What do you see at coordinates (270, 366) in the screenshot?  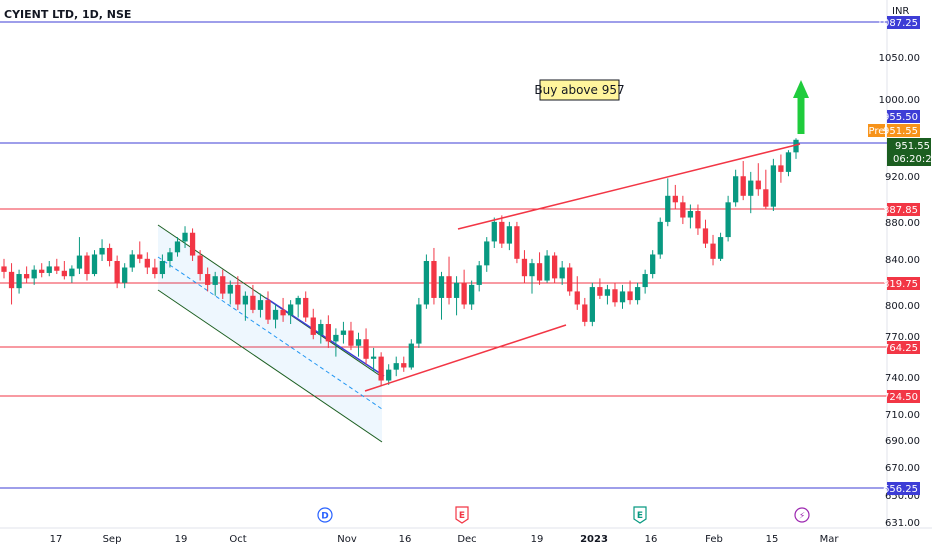 I see `channel-lower-line` at bounding box center [270, 366].